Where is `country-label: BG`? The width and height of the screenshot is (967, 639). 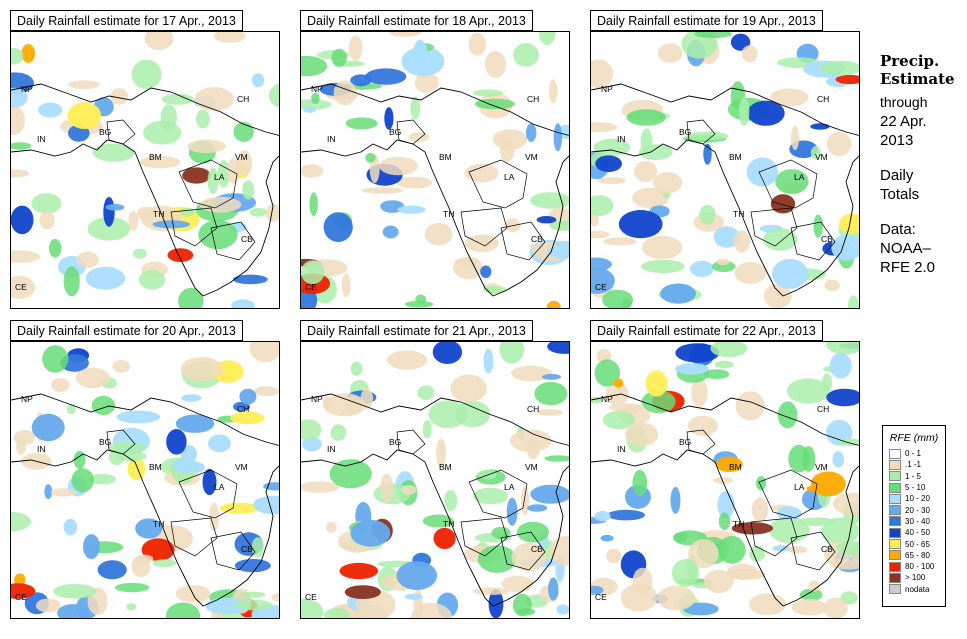
country-label: BG is located at coordinates (395, 132).